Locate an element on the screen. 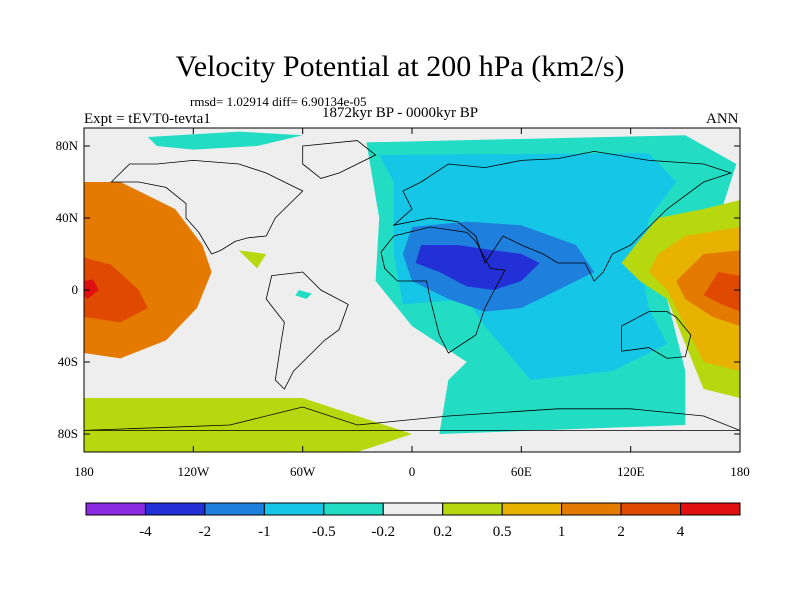 This screenshot has width=800, height=600. contour-region-pacific-east-dark-orange is located at coordinates (116, 290).